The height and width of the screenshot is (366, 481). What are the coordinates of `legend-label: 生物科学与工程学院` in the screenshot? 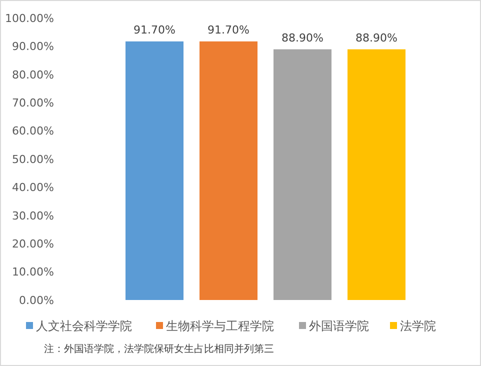 It's located at (220, 326).